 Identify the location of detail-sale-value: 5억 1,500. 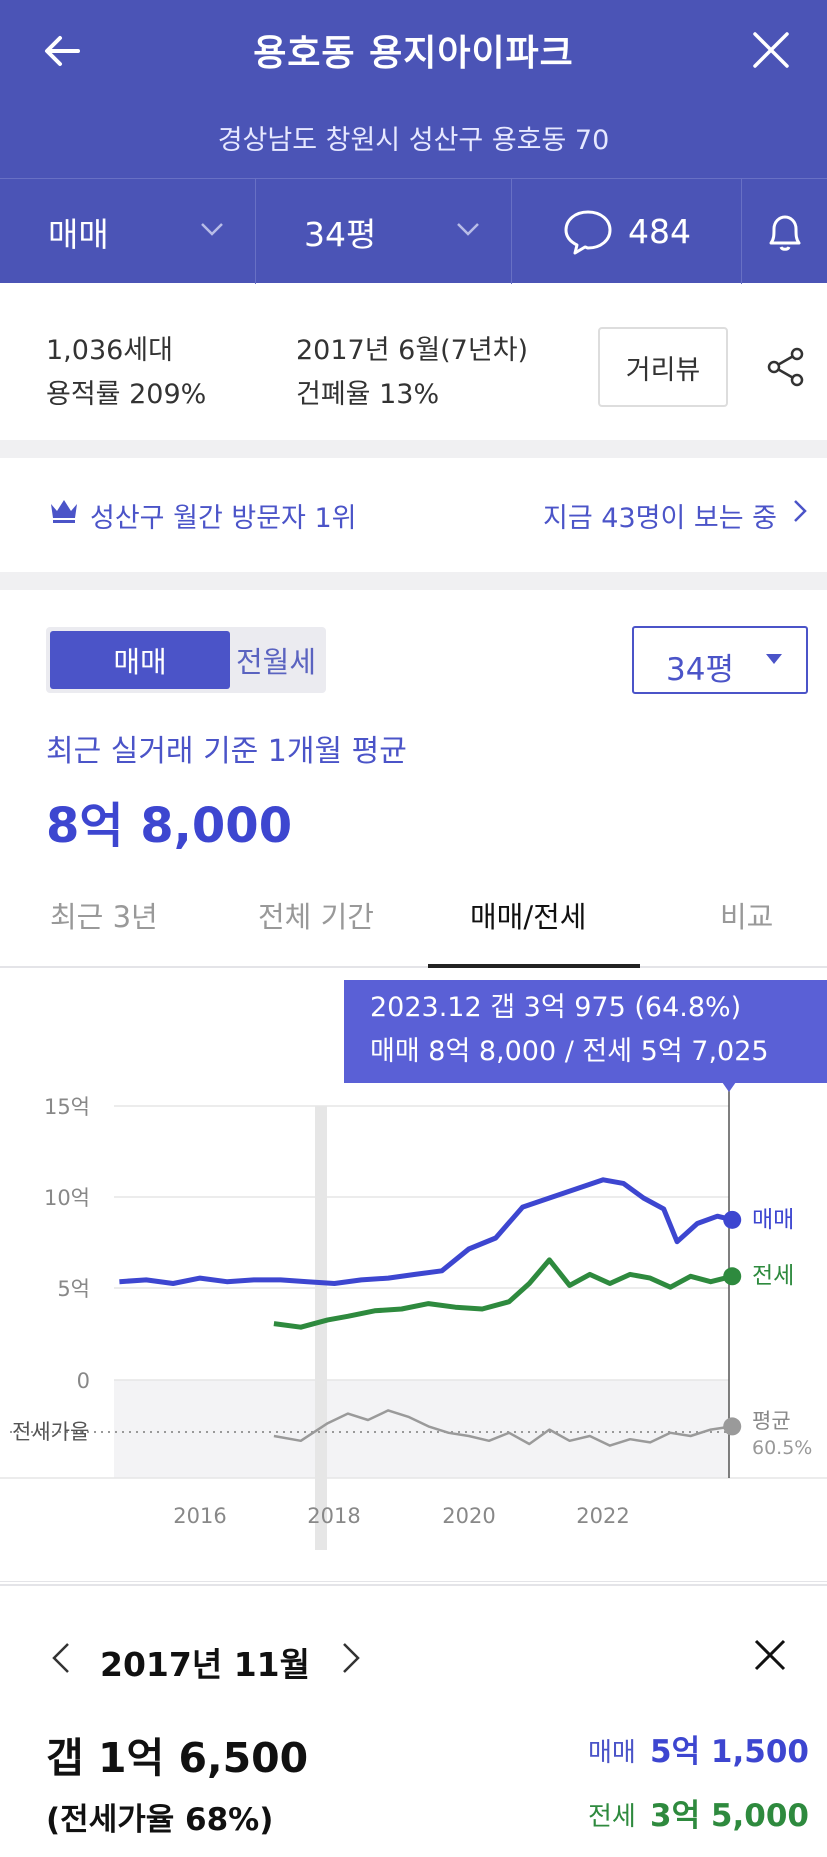
(729, 1752).